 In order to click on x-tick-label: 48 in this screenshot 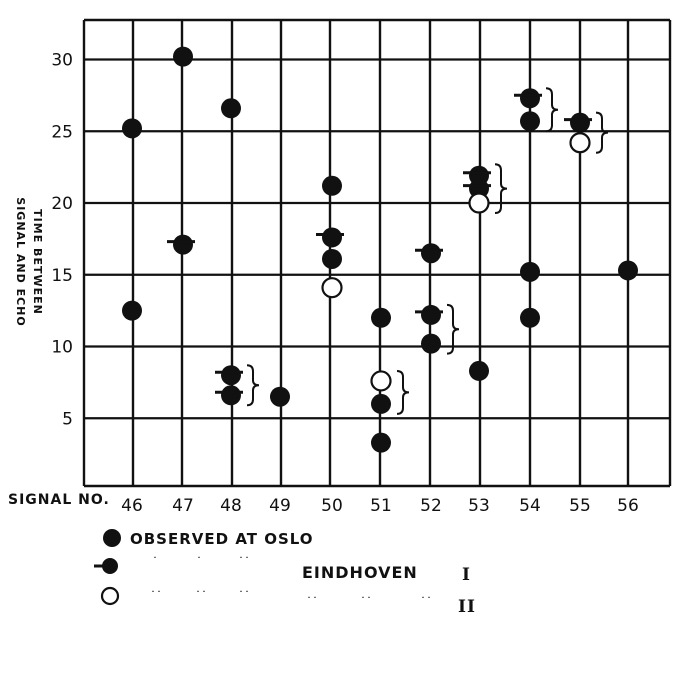, I will do `click(231, 506)`.